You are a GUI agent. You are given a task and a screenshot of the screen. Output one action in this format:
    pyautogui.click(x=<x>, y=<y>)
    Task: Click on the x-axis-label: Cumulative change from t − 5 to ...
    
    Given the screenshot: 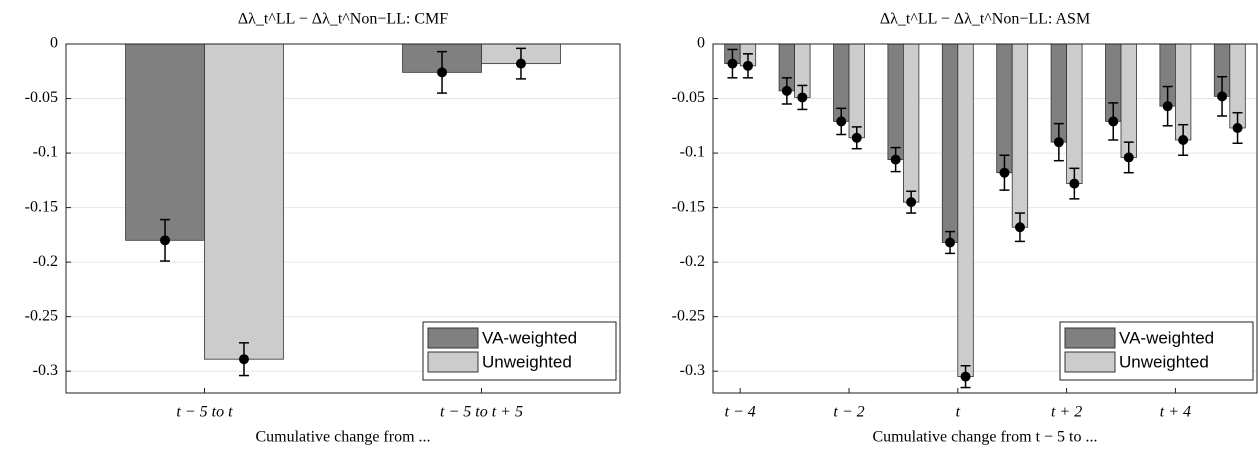 What is the action you would take?
    pyautogui.click(x=985, y=437)
    